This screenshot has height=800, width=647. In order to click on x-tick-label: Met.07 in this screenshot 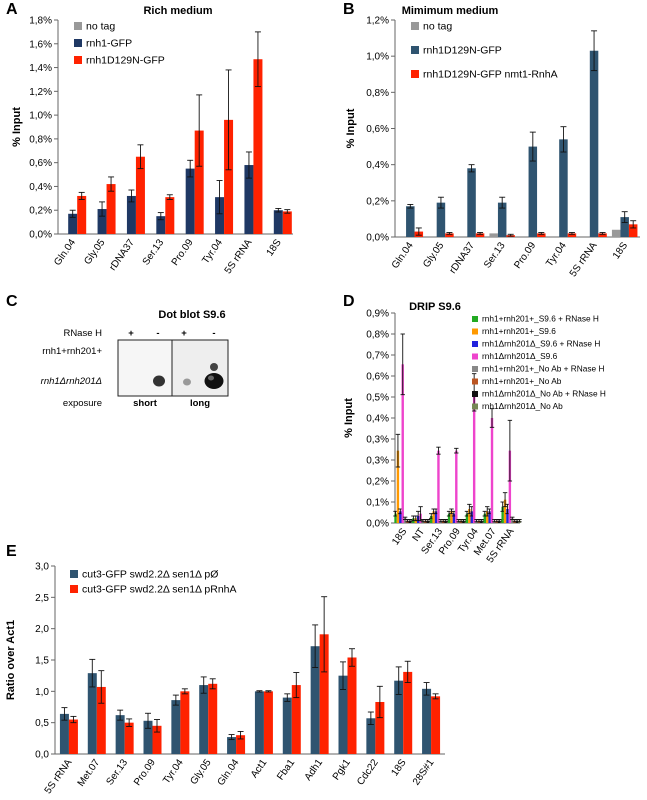, I will do `click(89, 773)`.